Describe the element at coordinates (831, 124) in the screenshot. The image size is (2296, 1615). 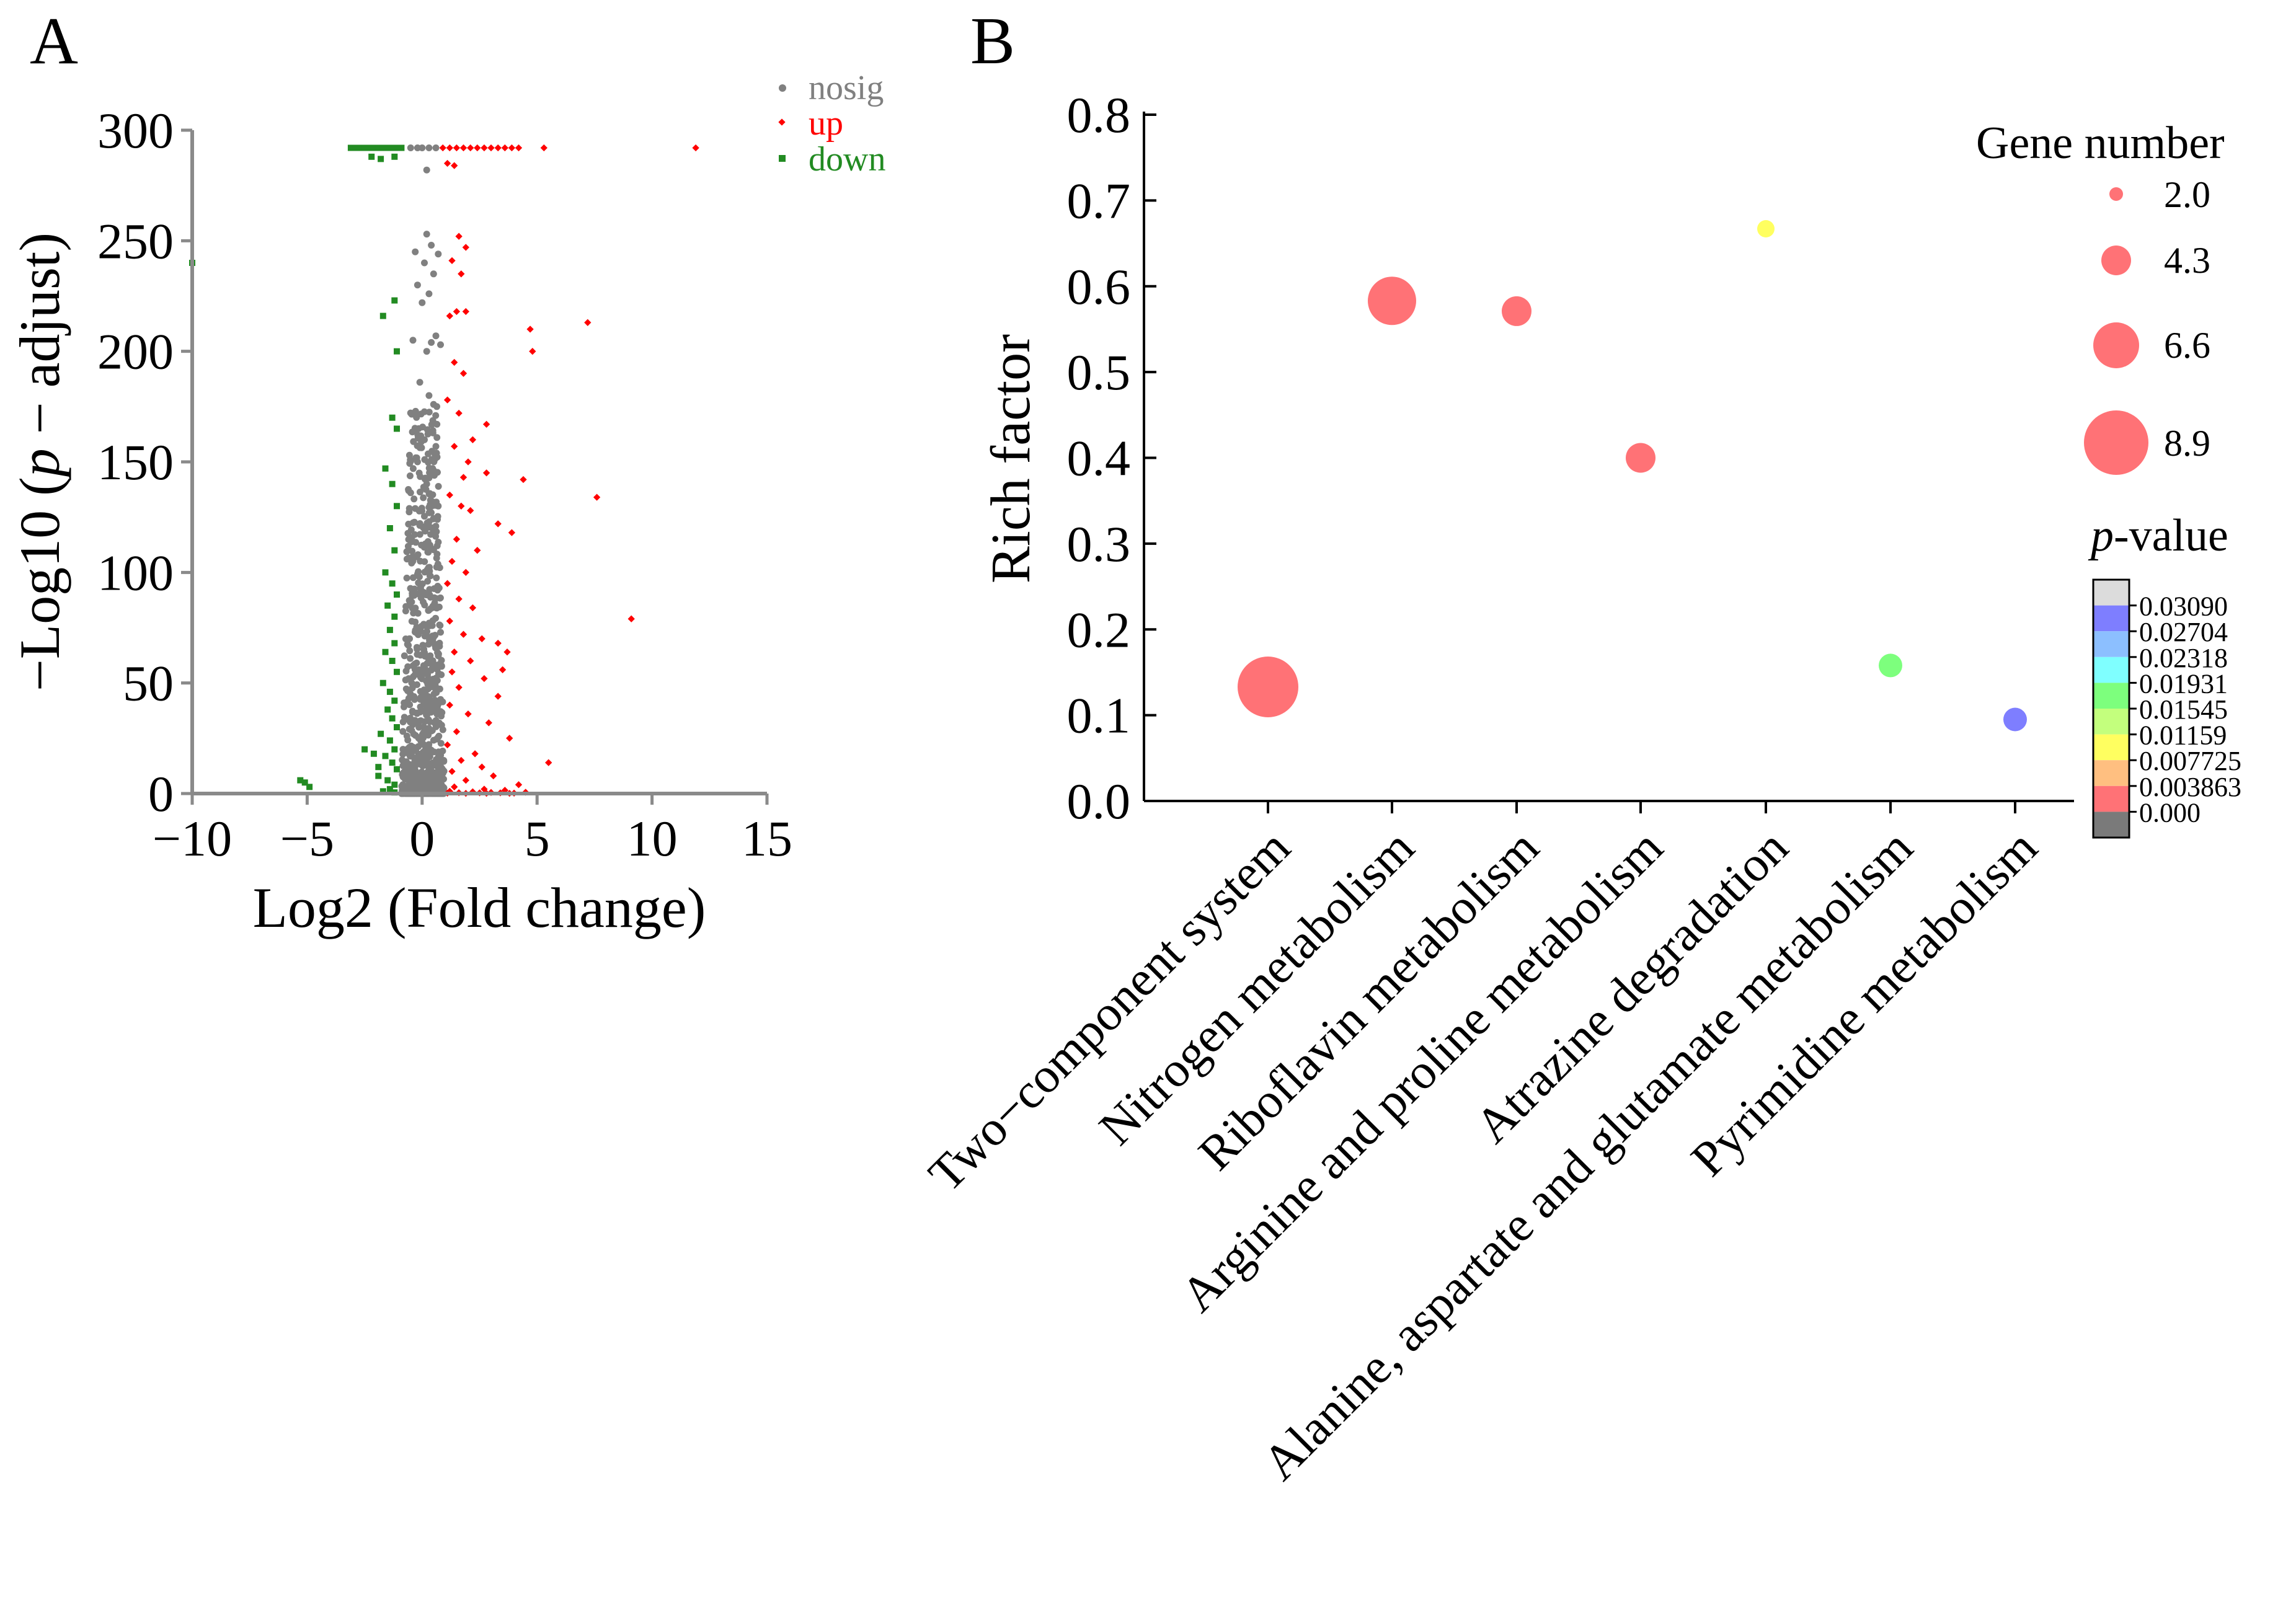
I see `a-legend: nosig up down` at that location.